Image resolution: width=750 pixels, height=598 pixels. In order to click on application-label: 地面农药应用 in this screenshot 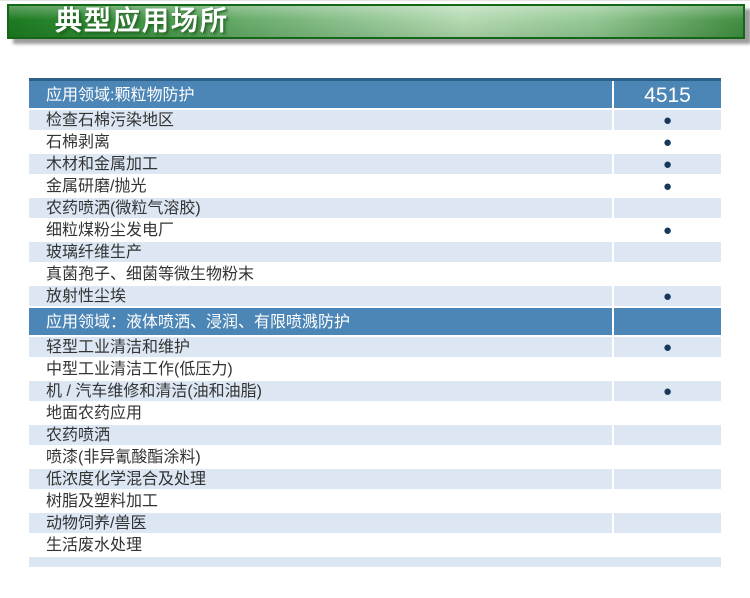, I will do `click(94, 413)`.